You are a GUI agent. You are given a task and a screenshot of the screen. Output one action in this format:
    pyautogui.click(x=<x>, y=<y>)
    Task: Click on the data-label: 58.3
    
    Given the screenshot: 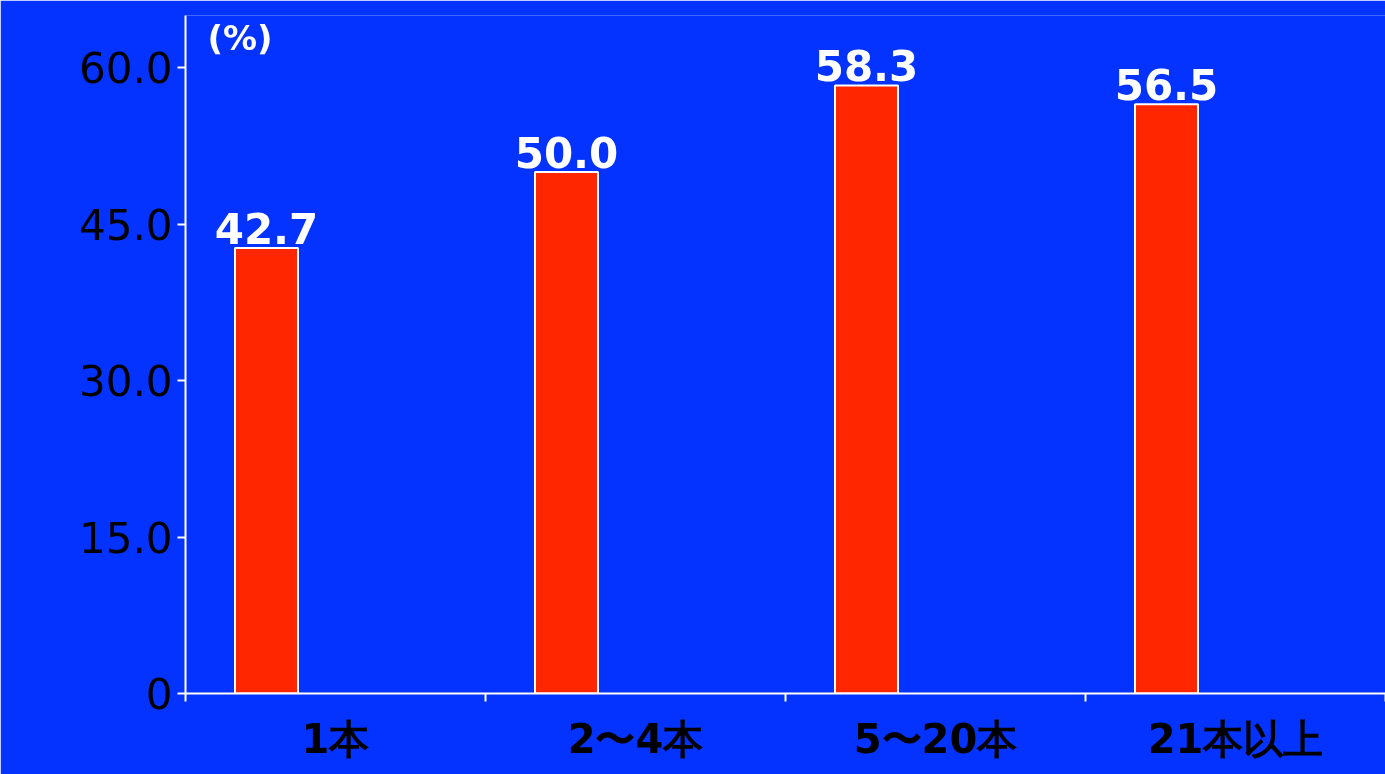 What is the action you would take?
    pyautogui.click(x=866, y=67)
    